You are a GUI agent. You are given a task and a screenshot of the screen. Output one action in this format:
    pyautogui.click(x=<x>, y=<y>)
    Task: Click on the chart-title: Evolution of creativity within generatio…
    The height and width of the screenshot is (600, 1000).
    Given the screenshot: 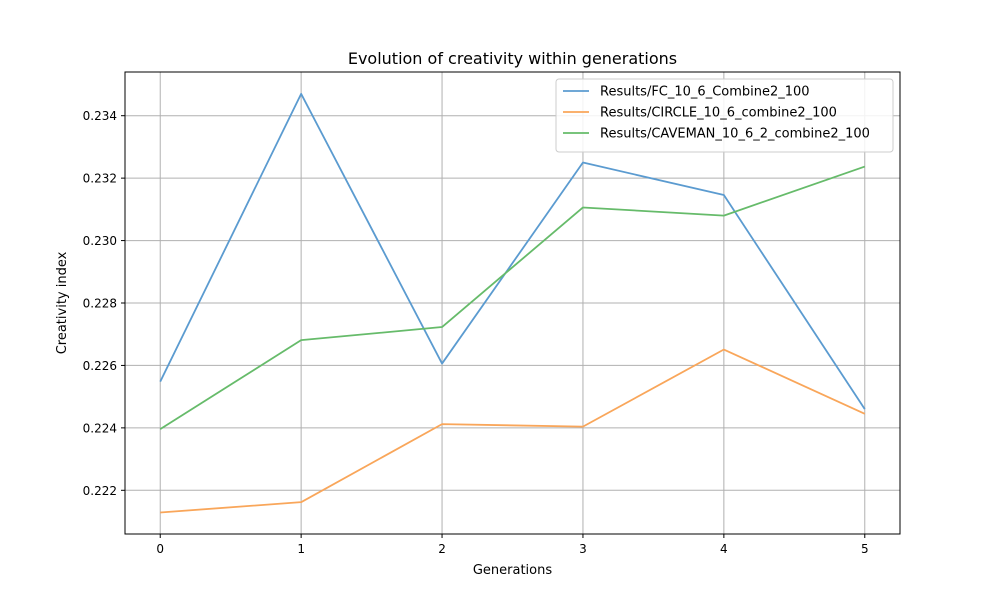 What is the action you would take?
    pyautogui.click(x=512, y=58)
    